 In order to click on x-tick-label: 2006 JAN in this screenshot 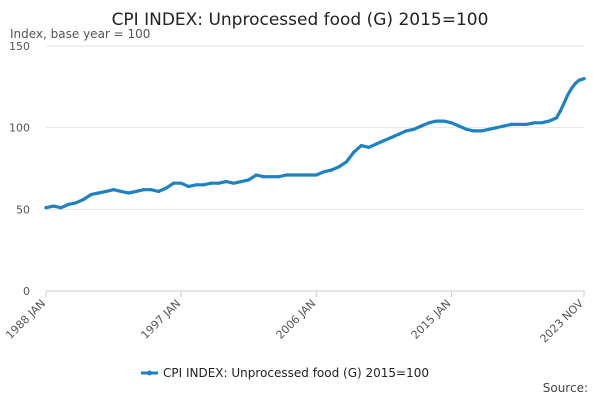, I will do `click(296, 319)`.